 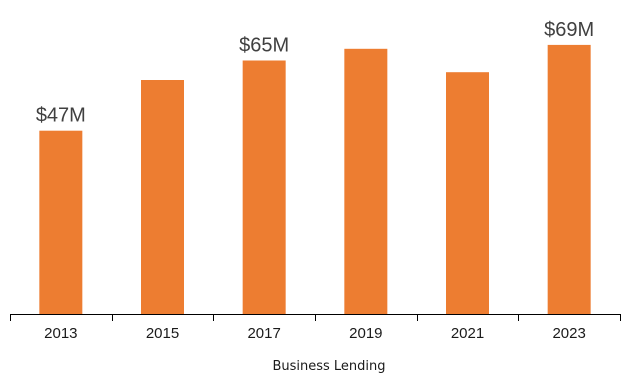 What do you see at coordinates (328, 366) in the screenshot?
I see `x-axis-title: Business Lending` at bounding box center [328, 366].